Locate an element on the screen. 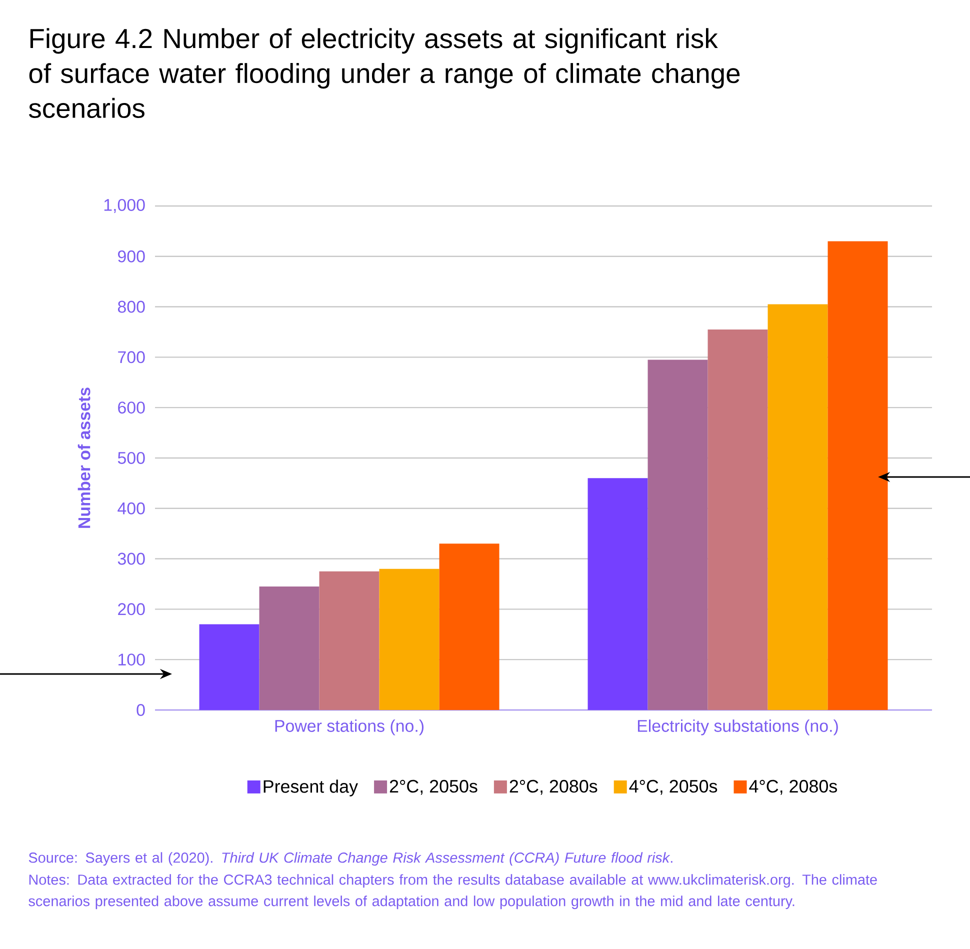  legend-label: 4°C, 2050s is located at coordinates (673, 787).